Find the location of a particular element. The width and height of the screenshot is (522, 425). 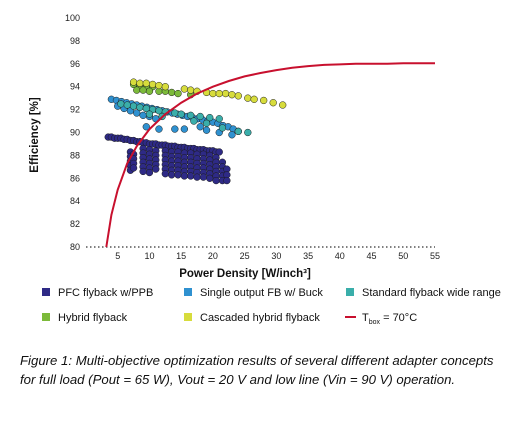

x-tick-label: 15 is located at coordinates (181, 256).